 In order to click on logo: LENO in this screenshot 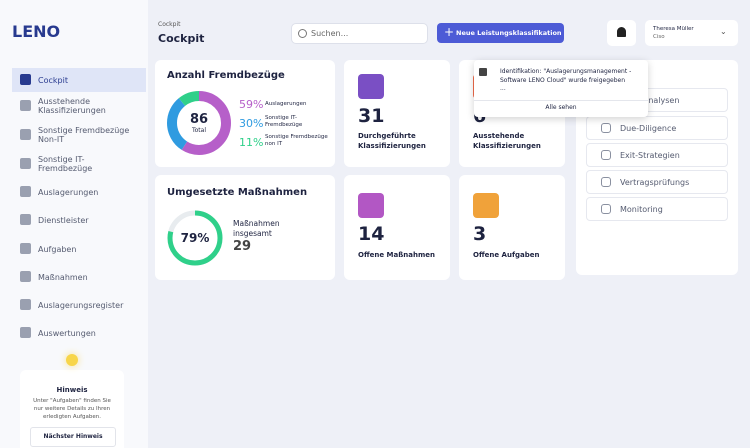, I will do `click(36, 31)`.